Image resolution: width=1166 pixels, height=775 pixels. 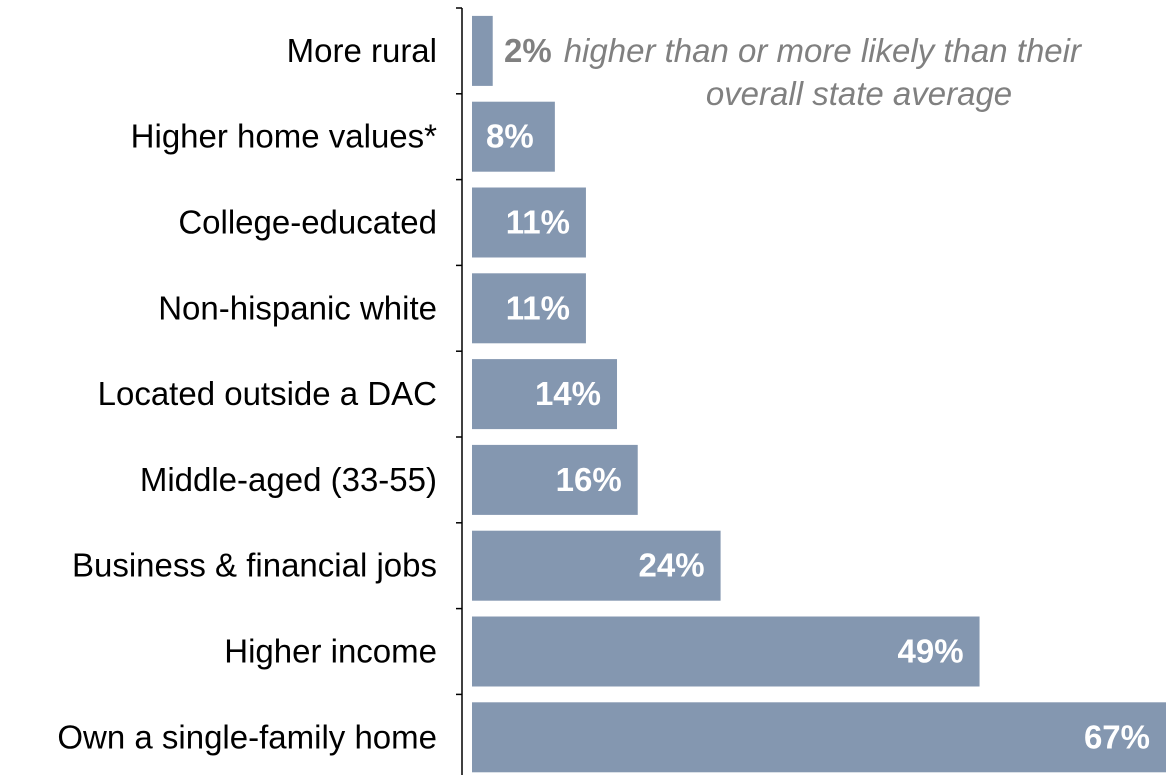 What do you see at coordinates (267, 393) in the screenshot?
I see `category-label: Located outside a DAC` at bounding box center [267, 393].